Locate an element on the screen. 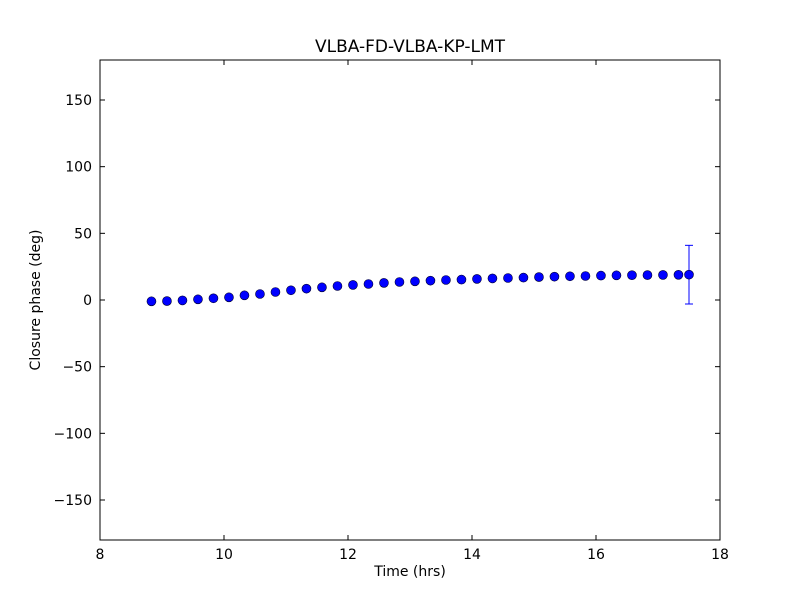  y-tick-label: −50 is located at coordinates (77, 368).